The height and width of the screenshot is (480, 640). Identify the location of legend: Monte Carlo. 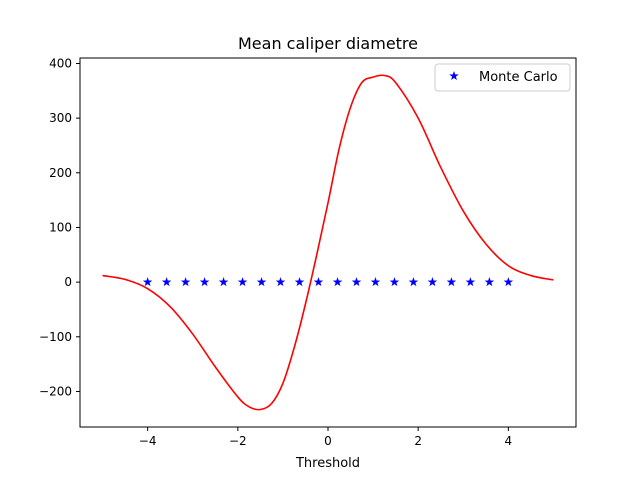
(502, 77).